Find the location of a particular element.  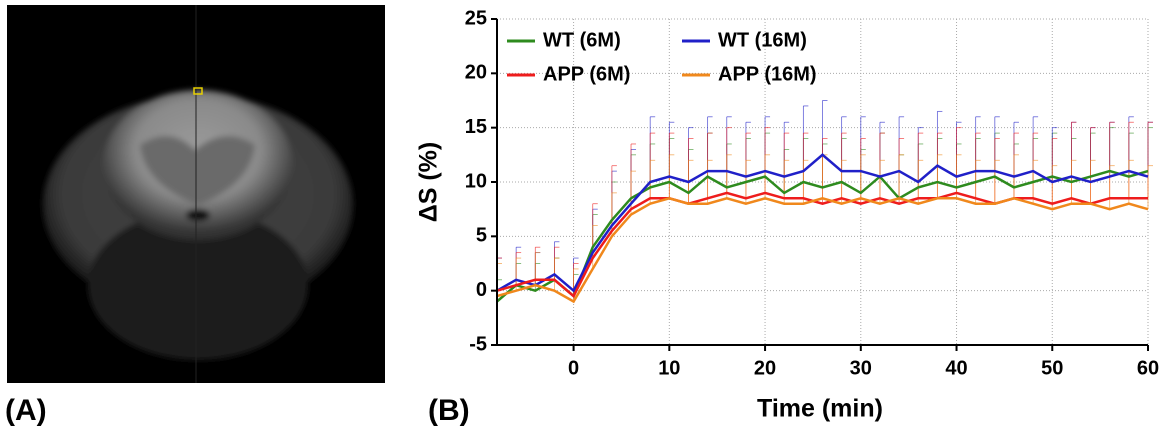

x-axis-label: Time (min) is located at coordinates (820, 409).